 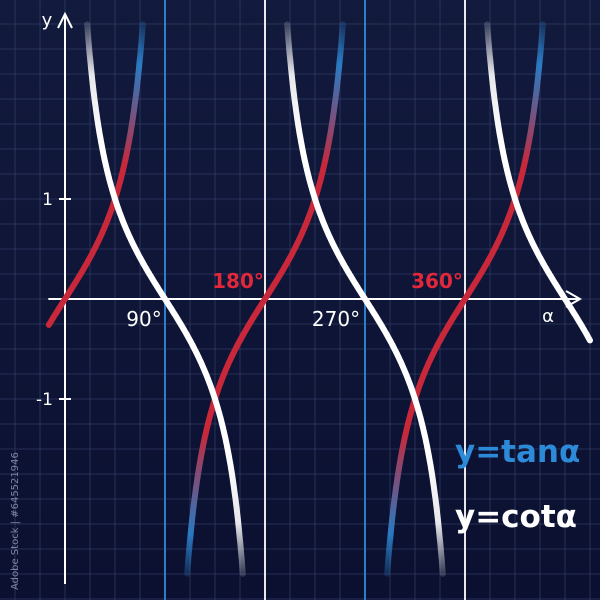 What do you see at coordinates (437, 281) in the screenshot?
I see `x-tick-label-360: 360°` at bounding box center [437, 281].